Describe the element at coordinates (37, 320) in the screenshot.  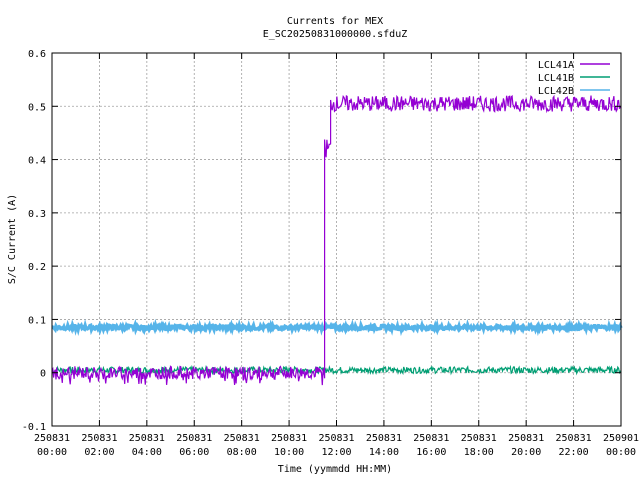
I see `y-tick-label: 0.1` at that location.